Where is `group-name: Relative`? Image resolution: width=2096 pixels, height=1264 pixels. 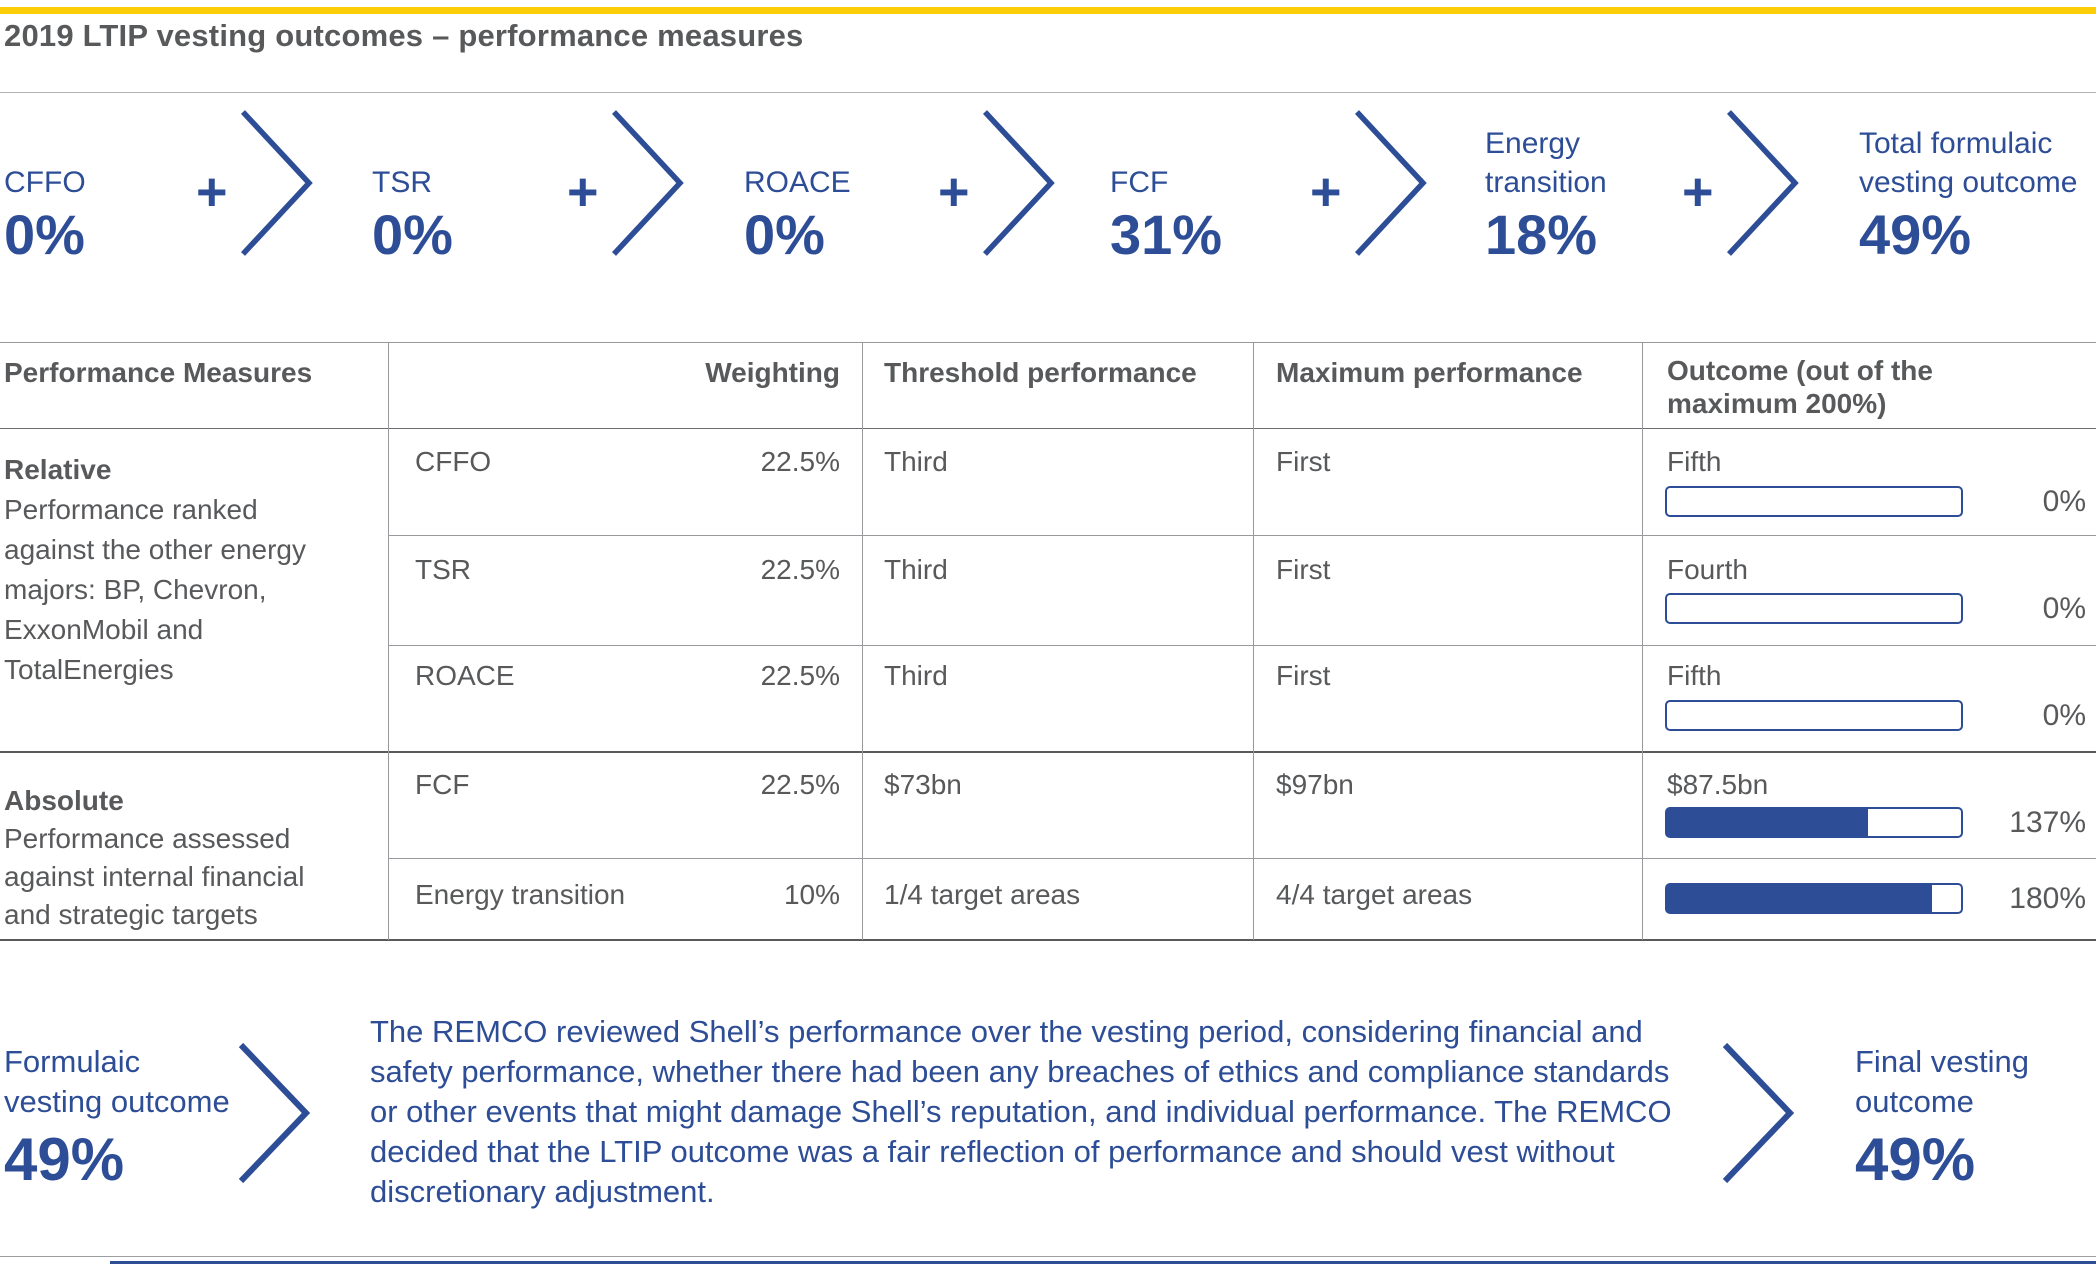
group-name: Relative is located at coordinates (58, 469).